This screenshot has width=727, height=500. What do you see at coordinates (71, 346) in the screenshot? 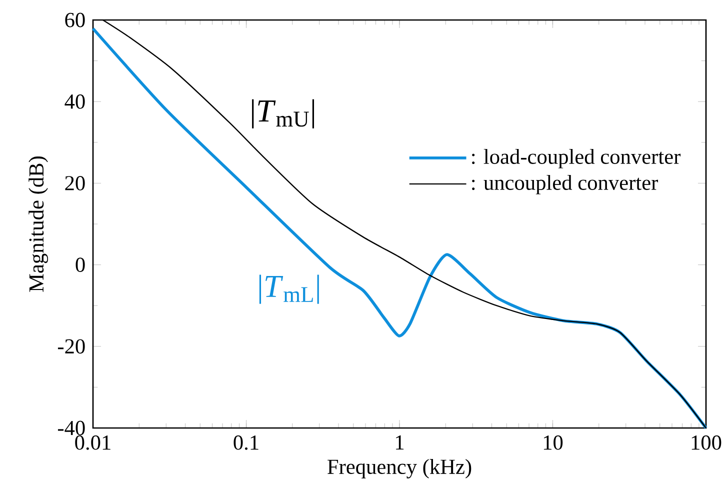
I see `y-tick-label: -20` at bounding box center [71, 346].